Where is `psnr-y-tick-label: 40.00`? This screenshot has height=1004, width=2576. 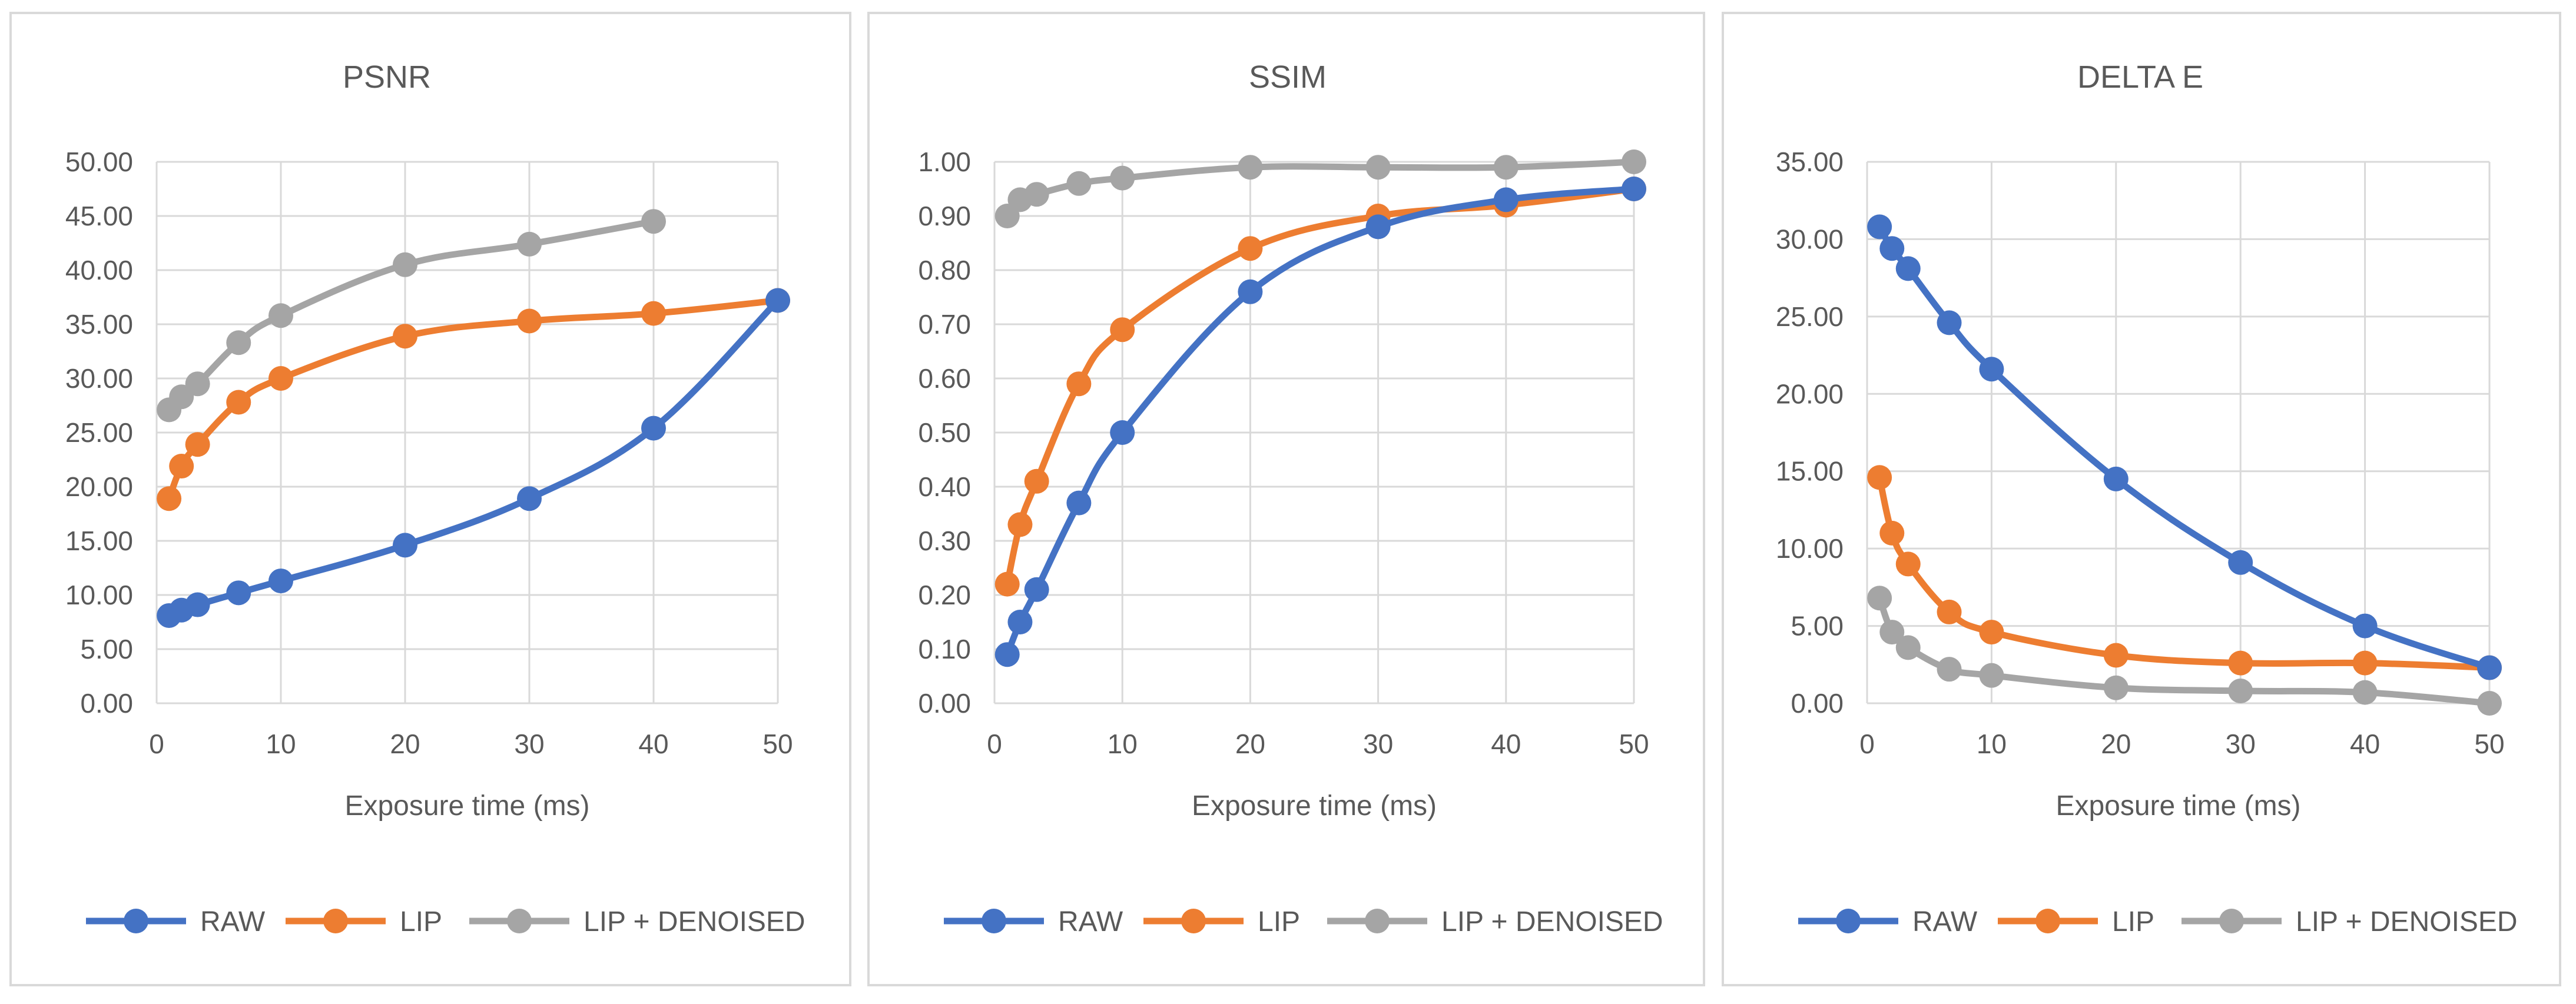
psnr-y-tick-label: 40.00 is located at coordinates (99, 270).